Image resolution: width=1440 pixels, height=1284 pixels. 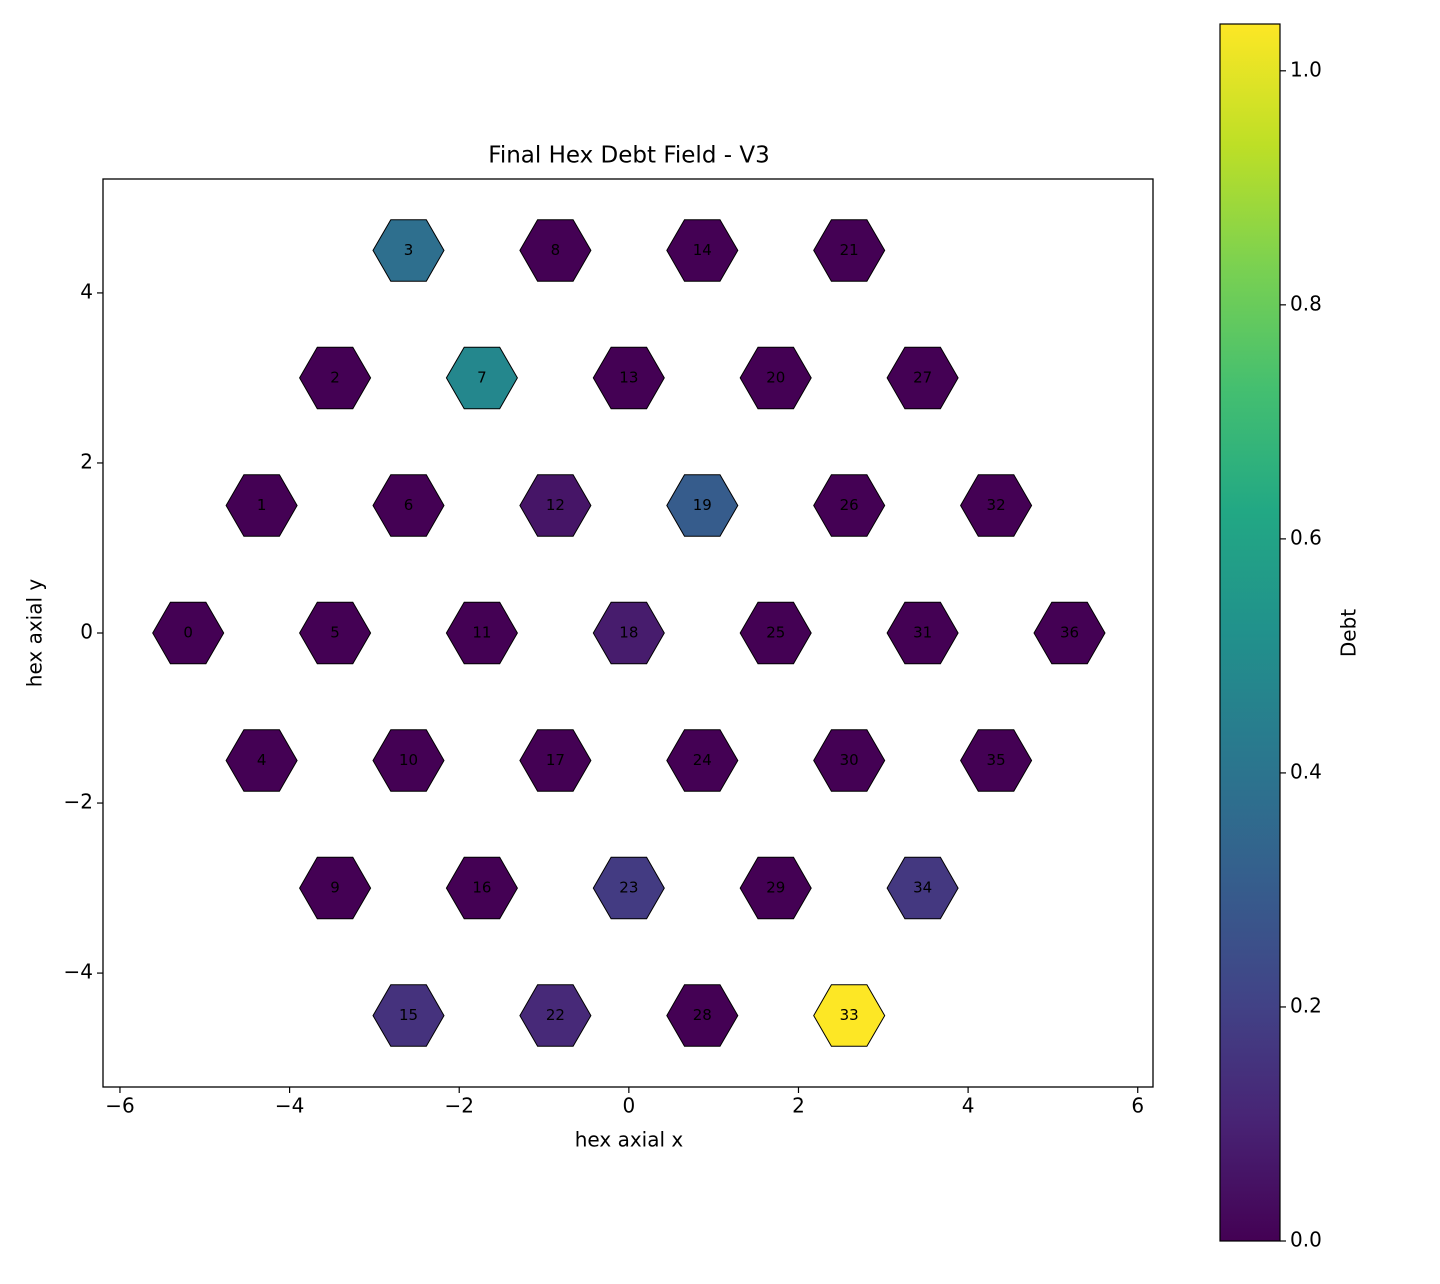 I want to click on x-tick-label: 6, so click(x=1137, y=1106).